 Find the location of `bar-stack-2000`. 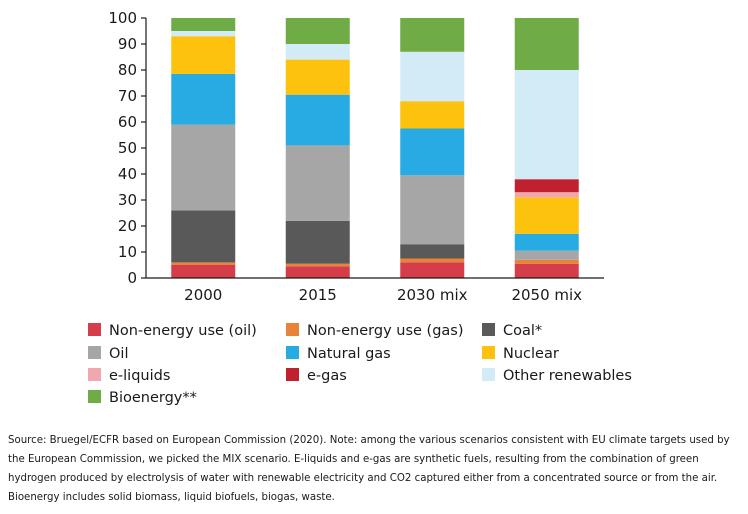

bar-stack-2000 is located at coordinates (203, 148).